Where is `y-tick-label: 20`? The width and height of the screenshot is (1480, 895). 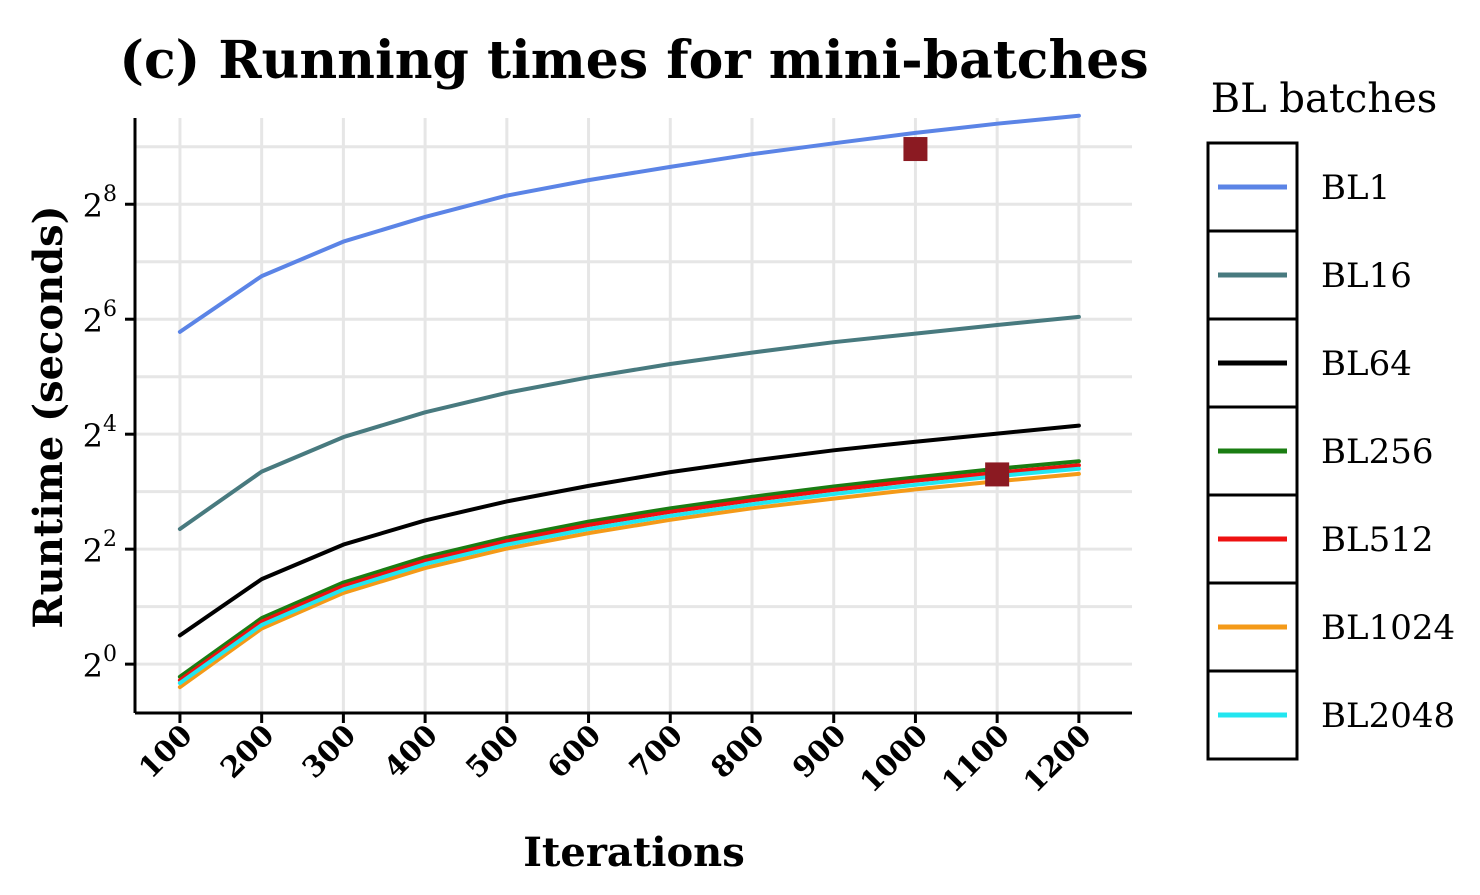 y-tick-label: 20 is located at coordinates (100, 663).